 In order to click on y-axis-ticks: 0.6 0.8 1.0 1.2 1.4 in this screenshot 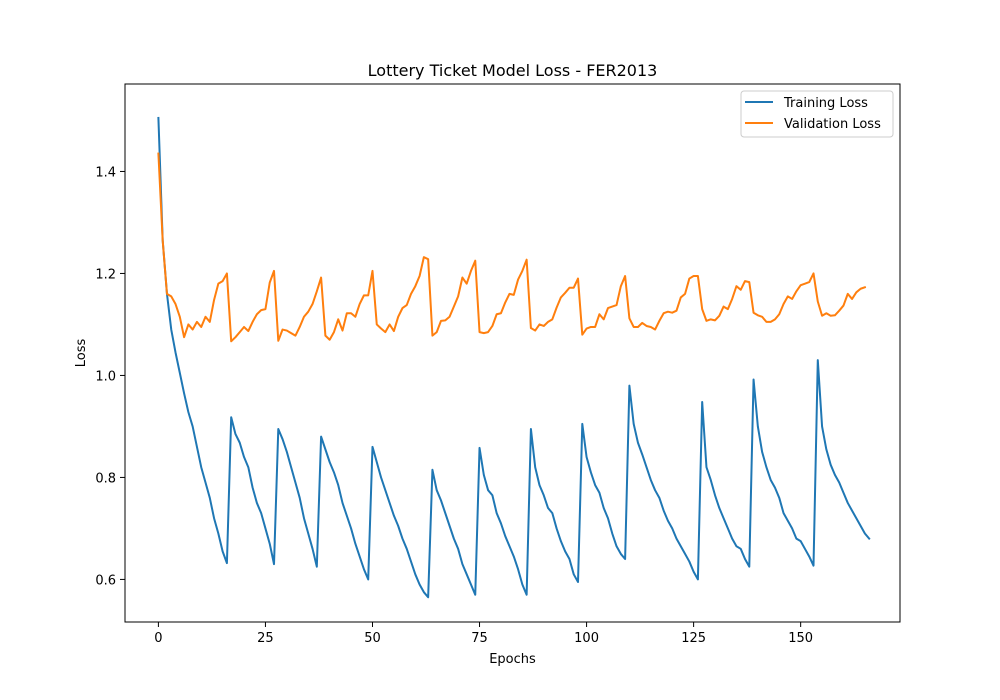, I will do `click(110, 376)`.